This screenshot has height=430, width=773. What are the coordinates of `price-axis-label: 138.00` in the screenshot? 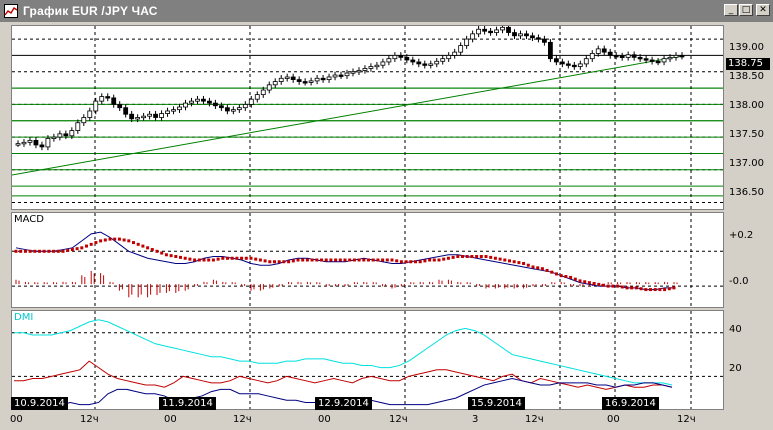 It's located at (746, 105).